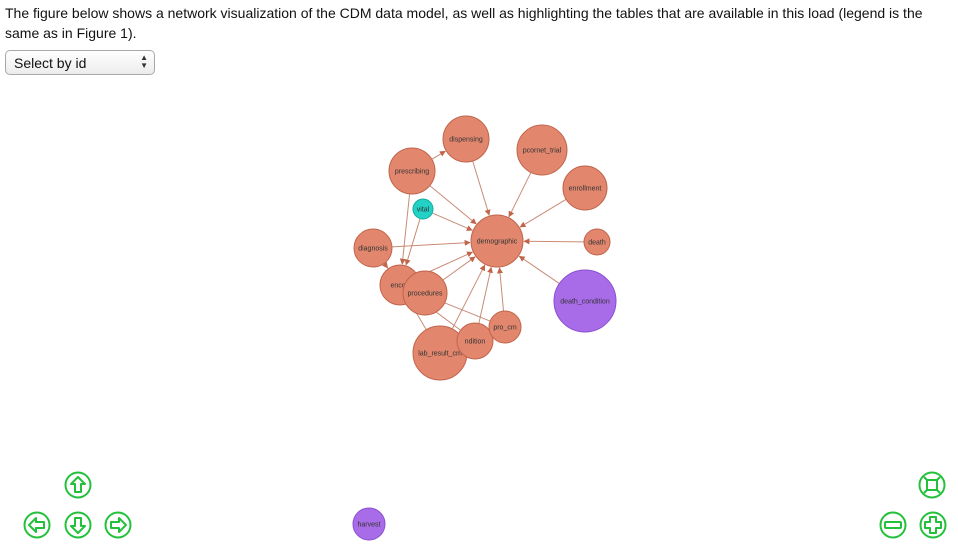 Image resolution: width=958 pixels, height=554 pixels. Describe the element at coordinates (385, 265) in the screenshot. I see `edge-diagnosis-to-encounter` at that location.